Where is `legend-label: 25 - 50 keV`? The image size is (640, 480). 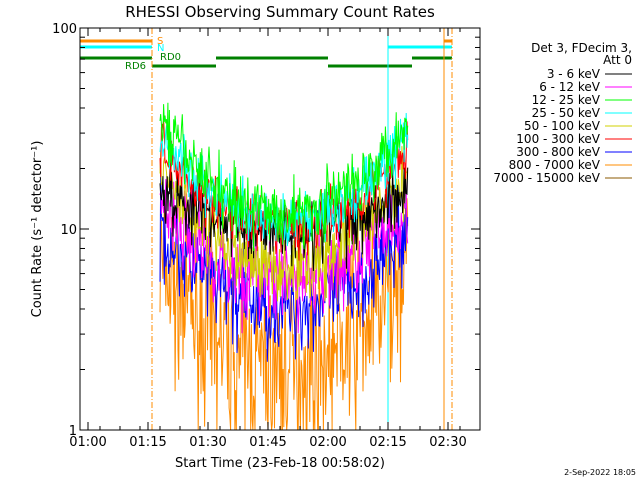
legend-label: 25 - 50 keV is located at coordinates (566, 113).